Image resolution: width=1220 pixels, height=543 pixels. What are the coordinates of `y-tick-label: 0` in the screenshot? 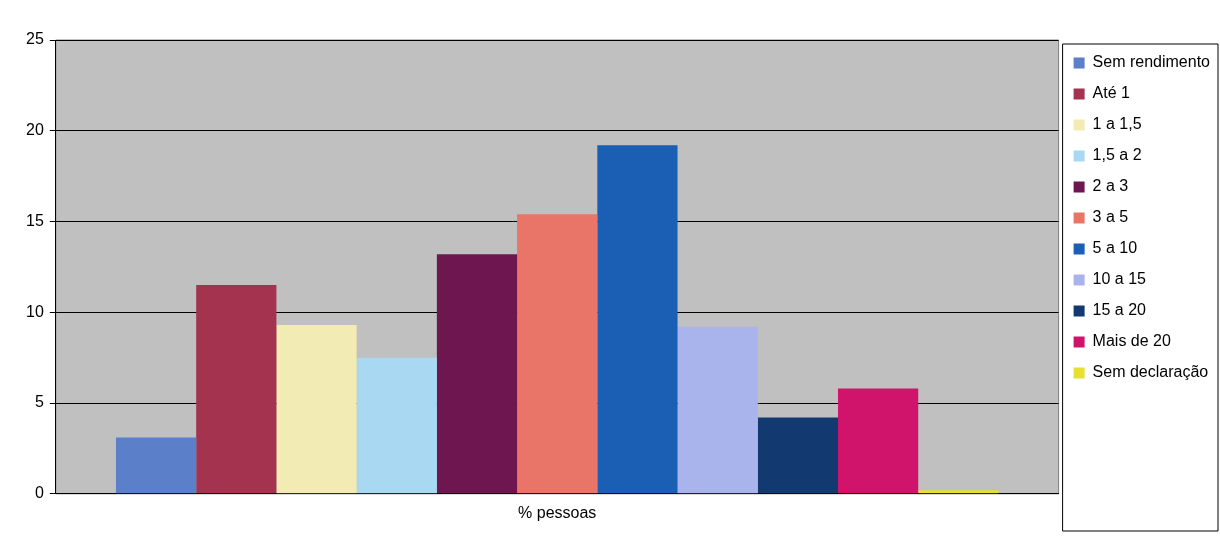 It's located at (39, 493).